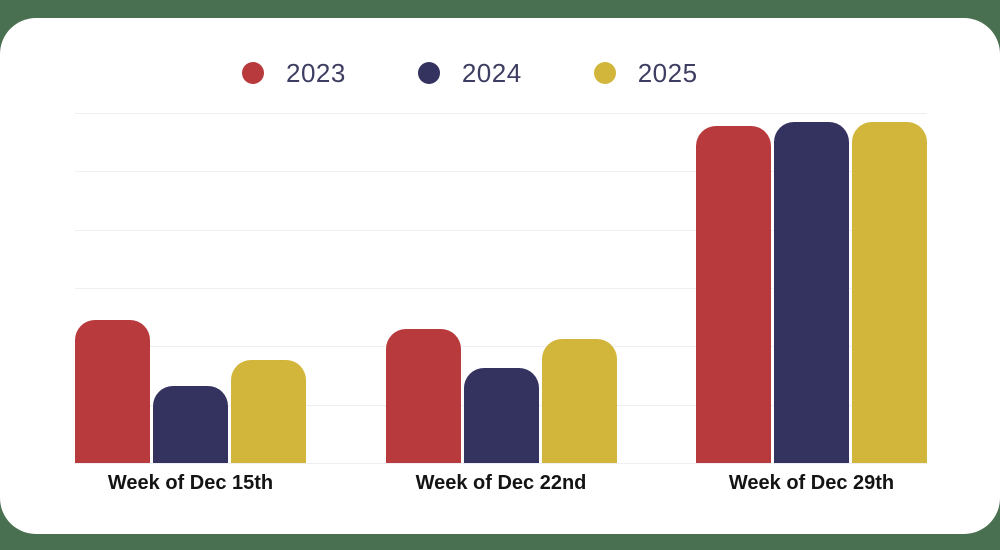  What do you see at coordinates (316, 72) in the screenshot?
I see `legend-label: 2023` at bounding box center [316, 72].